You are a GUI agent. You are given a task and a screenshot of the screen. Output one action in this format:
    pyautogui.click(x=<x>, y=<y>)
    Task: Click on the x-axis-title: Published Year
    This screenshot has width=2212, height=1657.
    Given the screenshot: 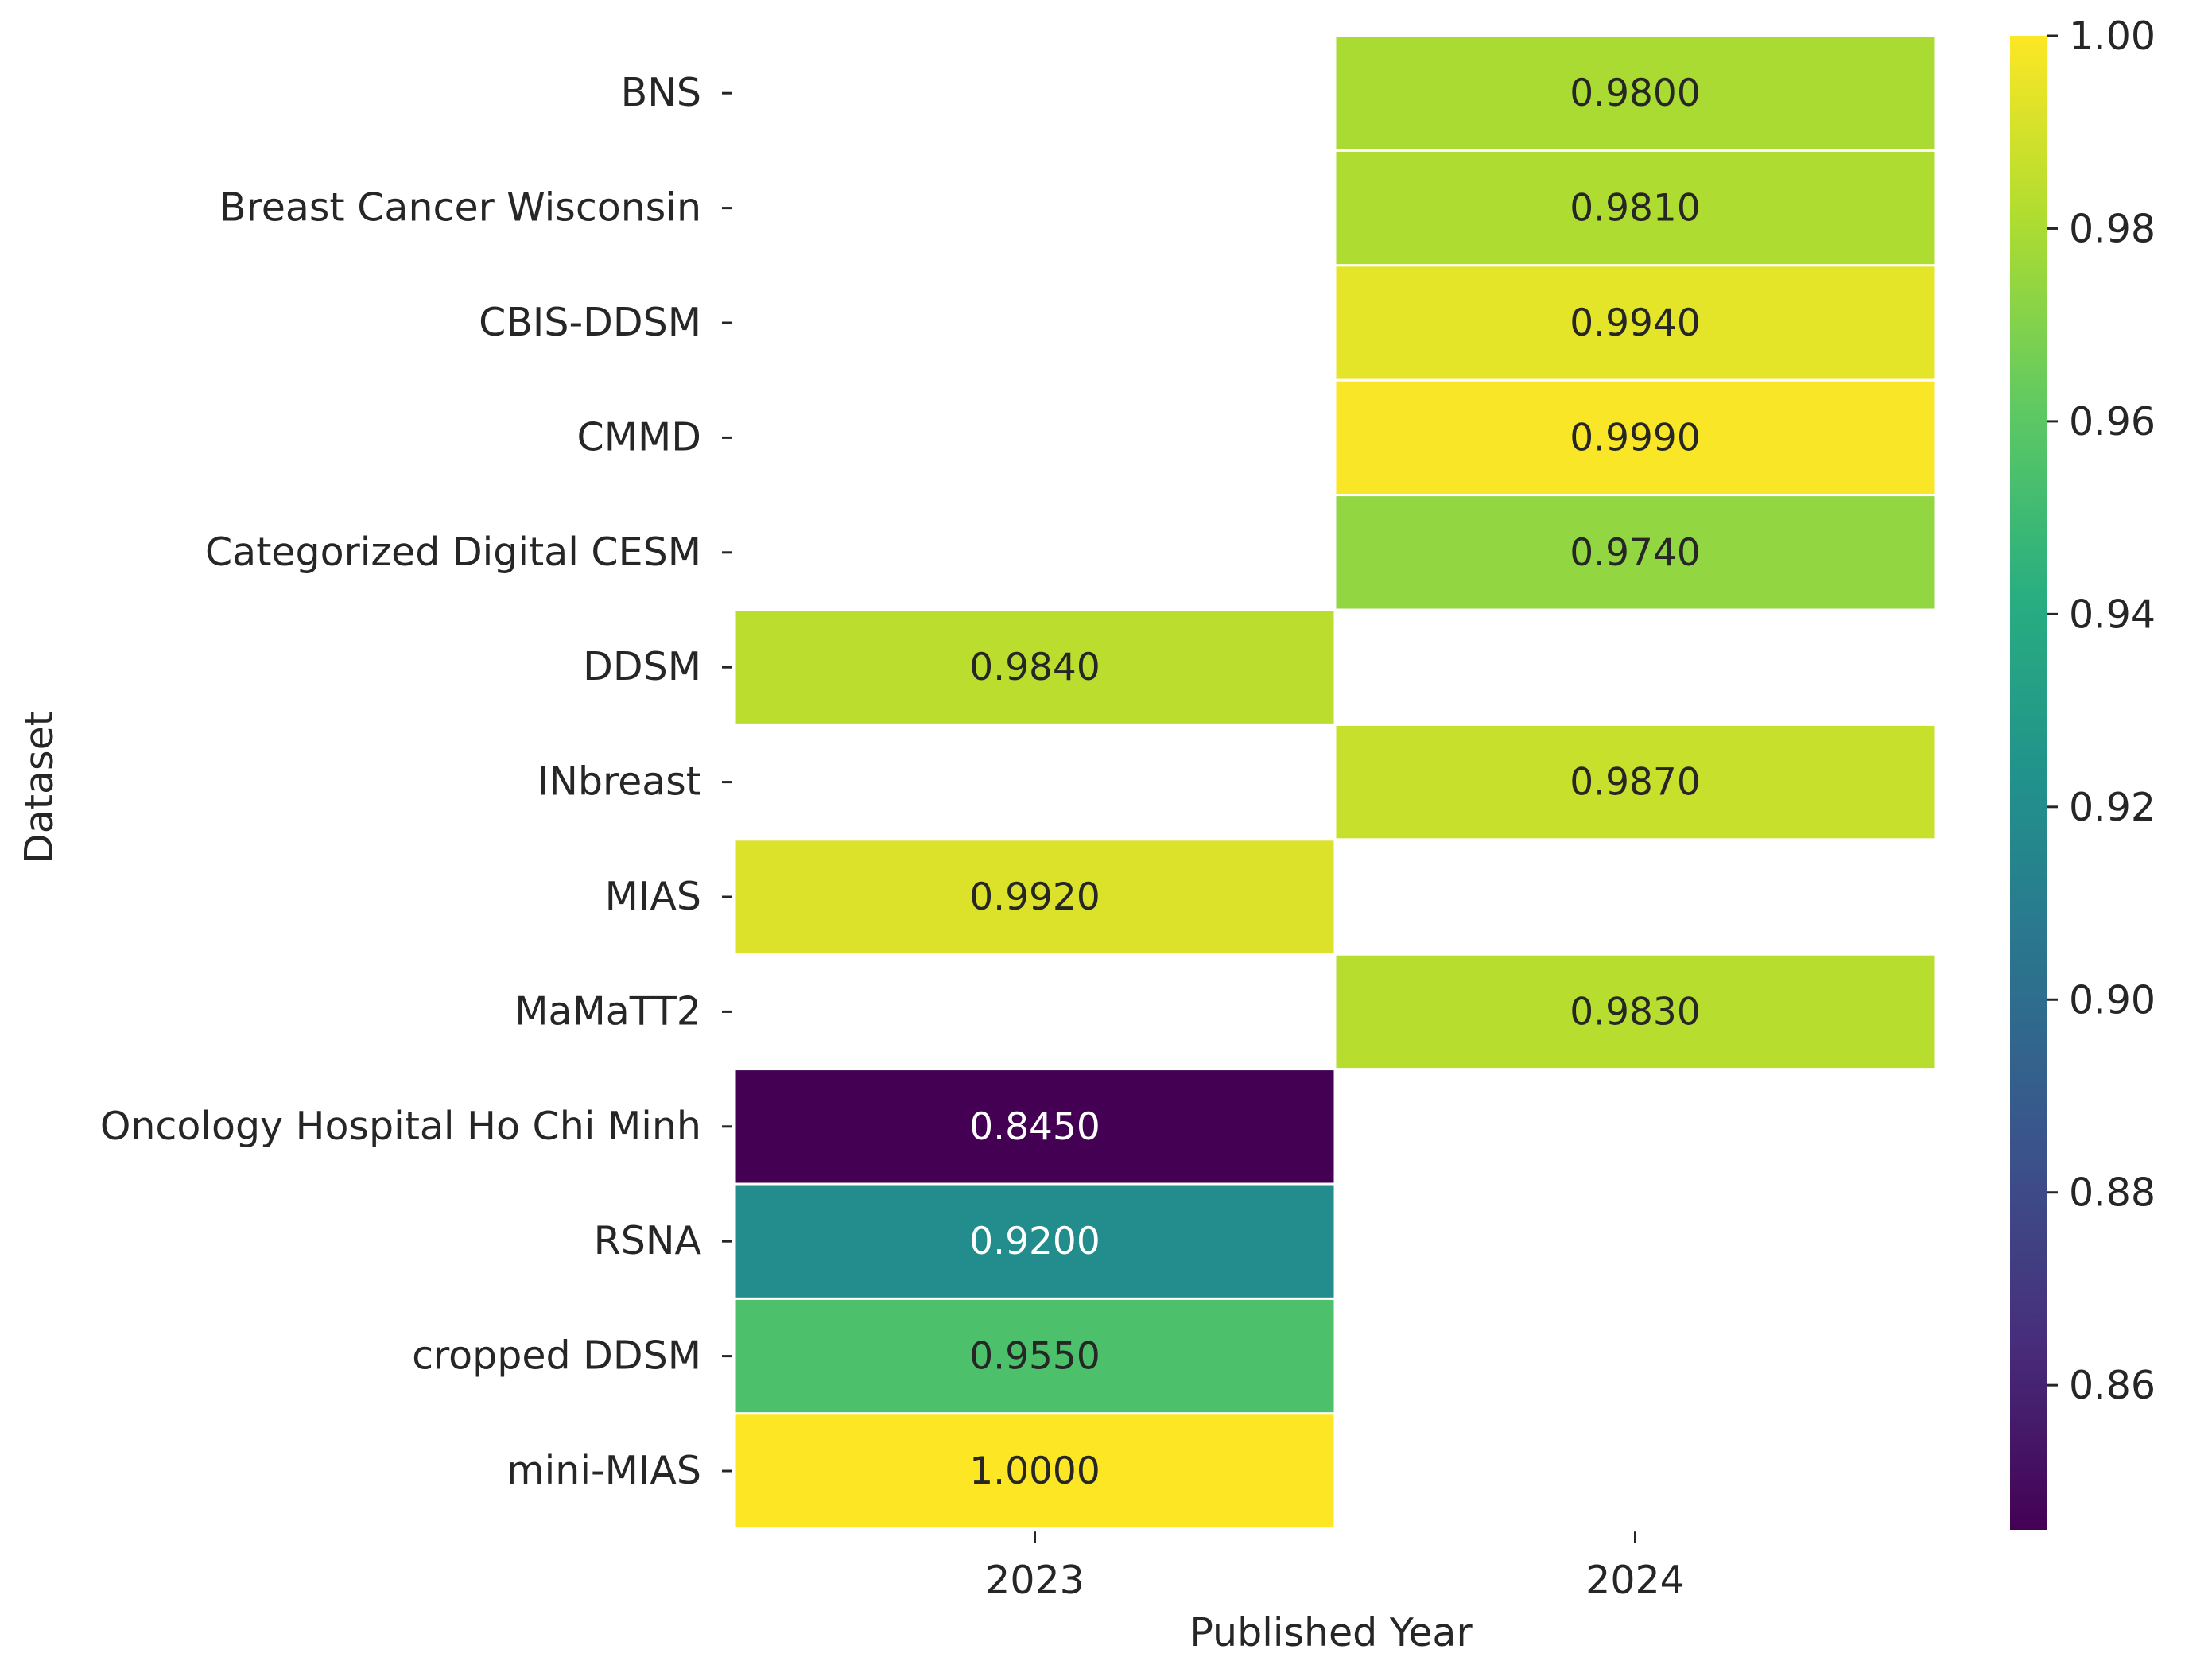 What is the action you would take?
    pyautogui.click(x=1331, y=1632)
    